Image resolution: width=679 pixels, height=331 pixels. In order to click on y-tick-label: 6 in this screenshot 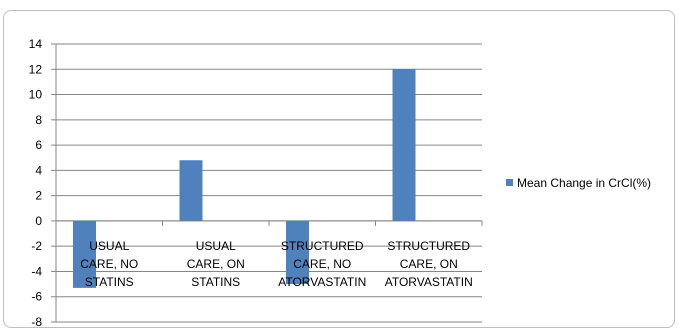, I will do `click(38, 145)`.